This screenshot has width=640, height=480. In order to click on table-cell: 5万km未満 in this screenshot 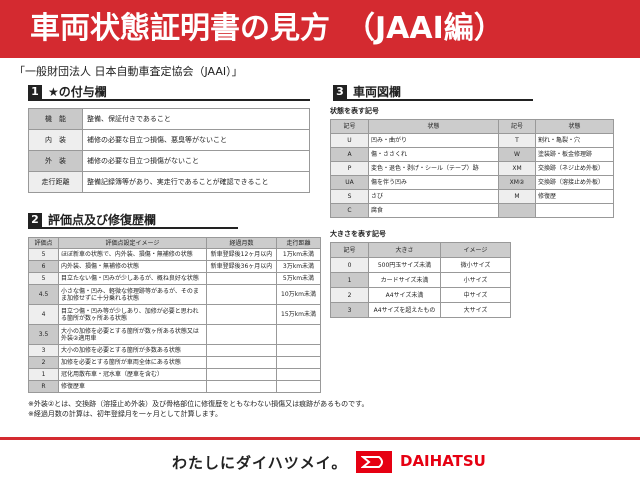, I will do `click(298, 278)`.